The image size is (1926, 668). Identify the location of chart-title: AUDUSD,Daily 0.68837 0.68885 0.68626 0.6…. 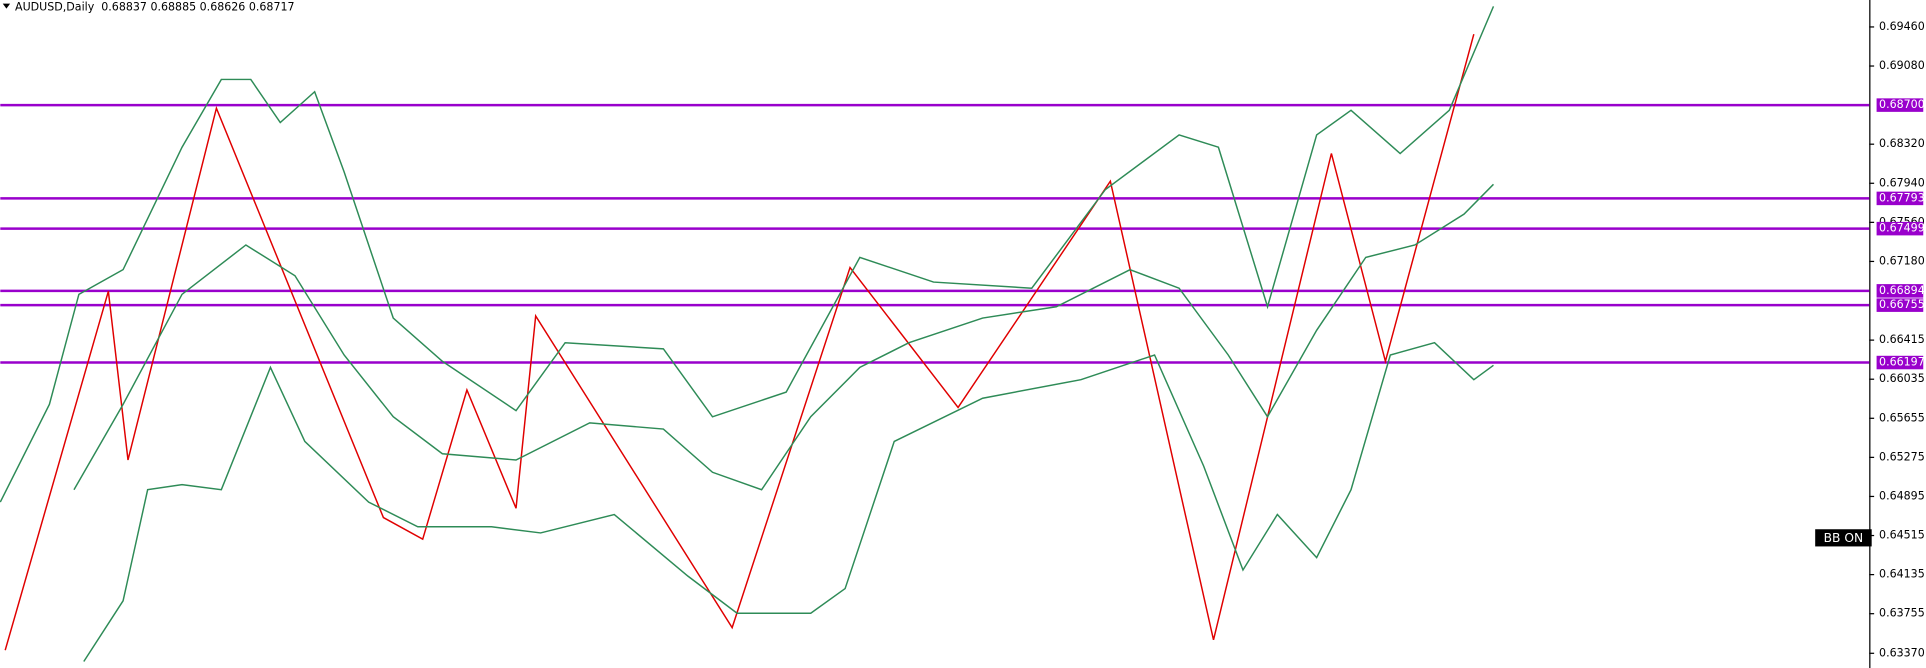
(155, 6).